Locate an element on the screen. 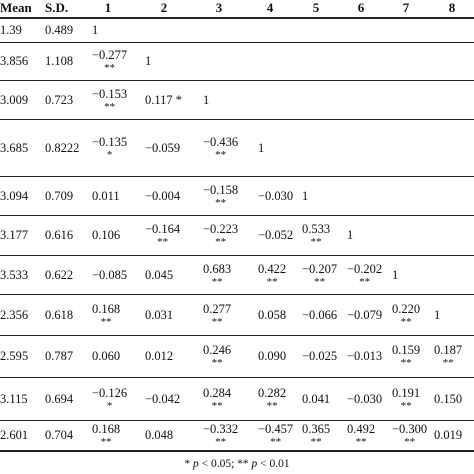  table-cell: −0.164 ** is located at coordinates (162, 235).